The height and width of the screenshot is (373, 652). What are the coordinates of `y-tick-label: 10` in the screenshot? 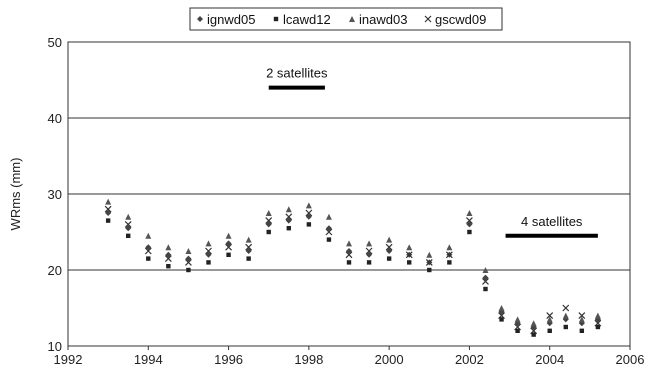 It's located at (55, 346).